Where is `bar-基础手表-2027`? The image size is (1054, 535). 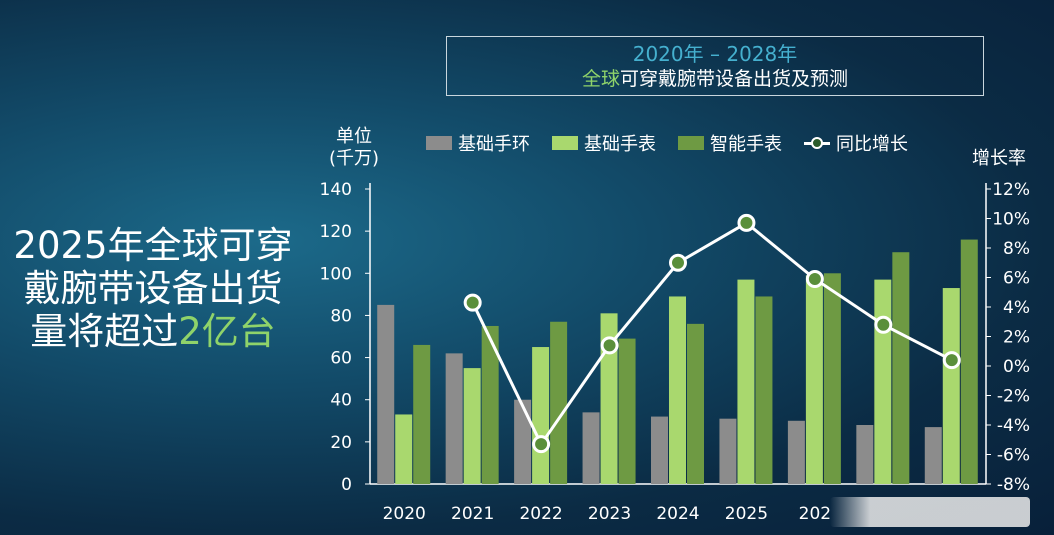
bar-基础手表-2027 is located at coordinates (883, 381).